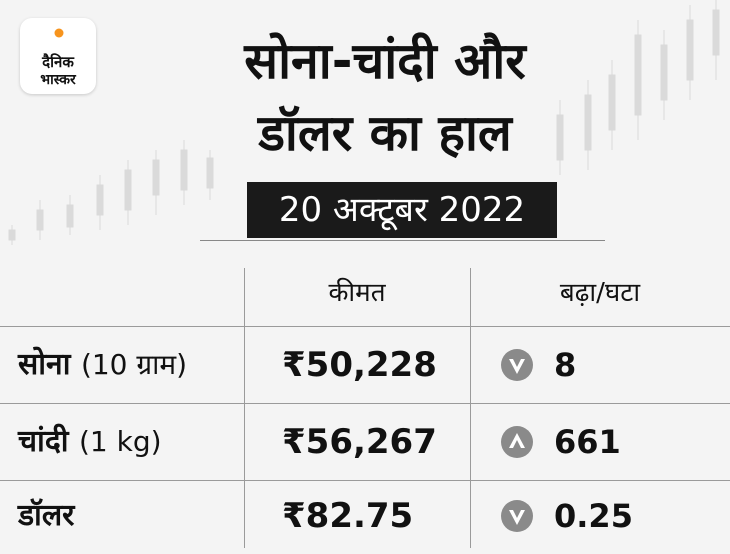 The width and height of the screenshot is (730, 554). What do you see at coordinates (44, 364) in the screenshot?
I see `commodity-name: सोना` at bounding box center [44, 364].